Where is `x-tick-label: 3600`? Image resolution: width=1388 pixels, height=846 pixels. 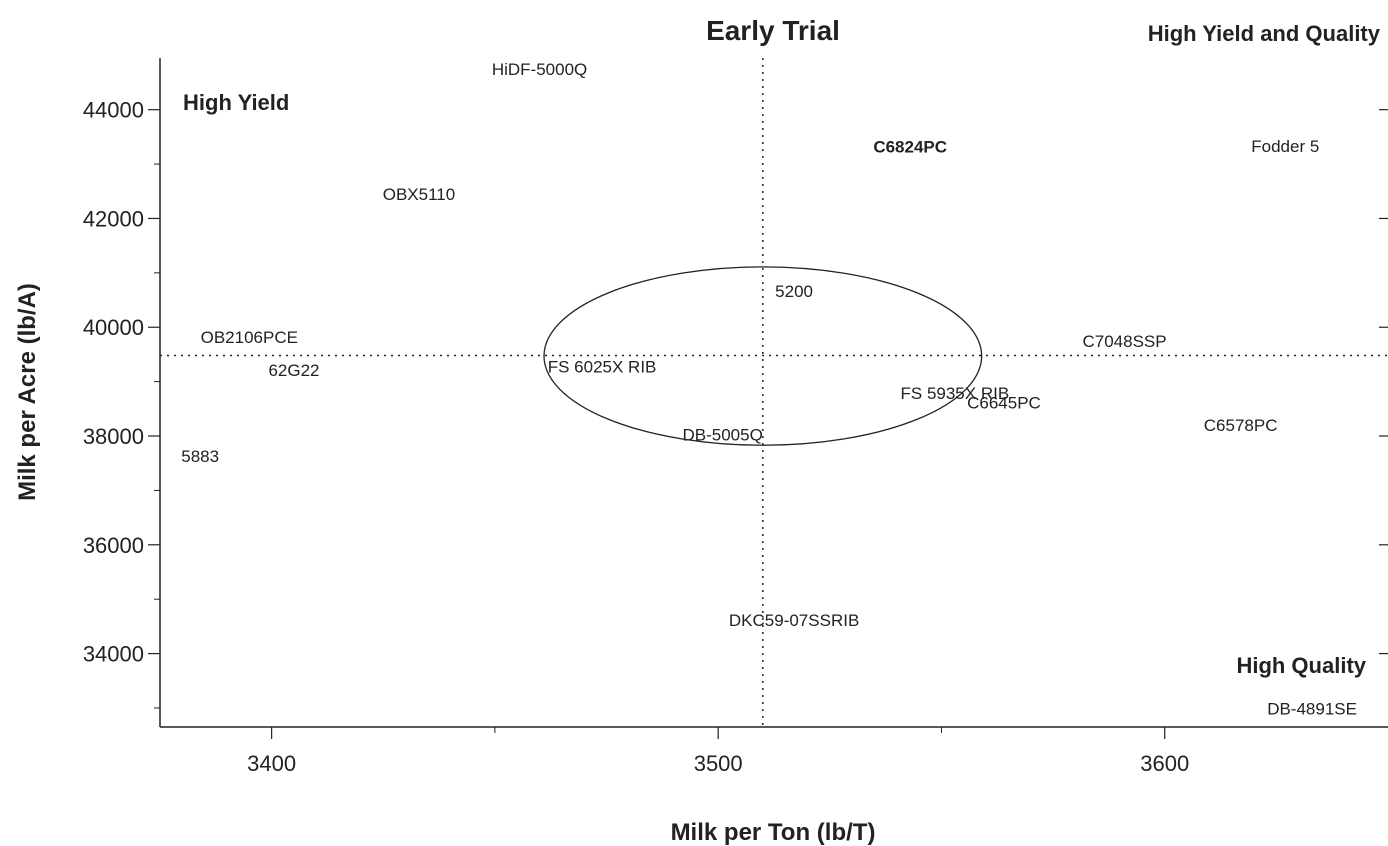
x-tick-label: 3600 is located at coordinates (1164, 763).